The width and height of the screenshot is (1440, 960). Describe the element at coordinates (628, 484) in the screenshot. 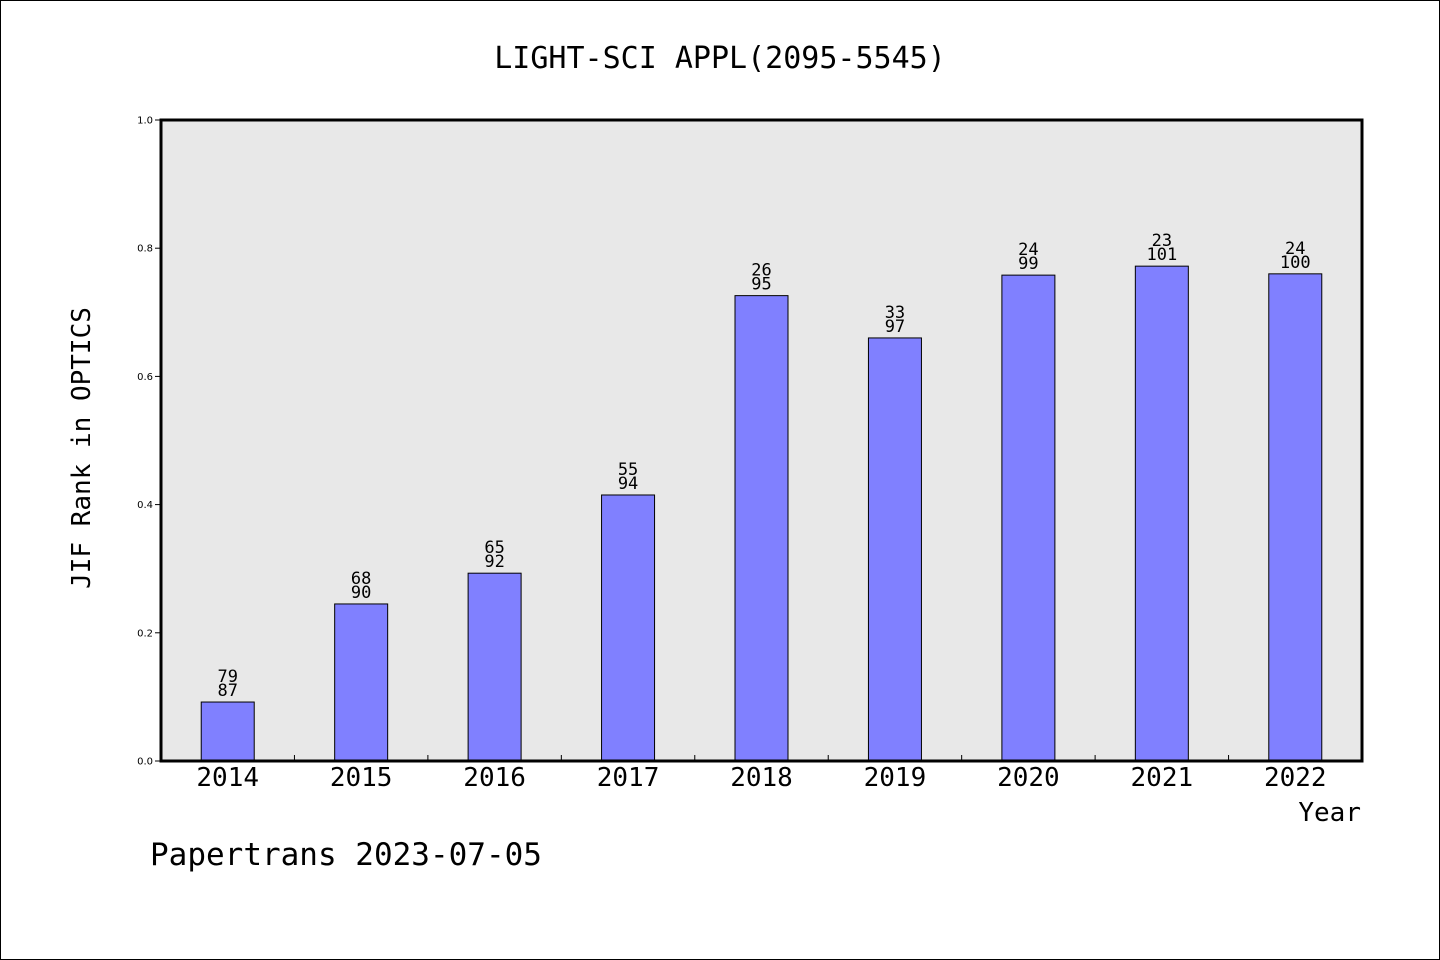

I see `data-label-total: 94` at that location.